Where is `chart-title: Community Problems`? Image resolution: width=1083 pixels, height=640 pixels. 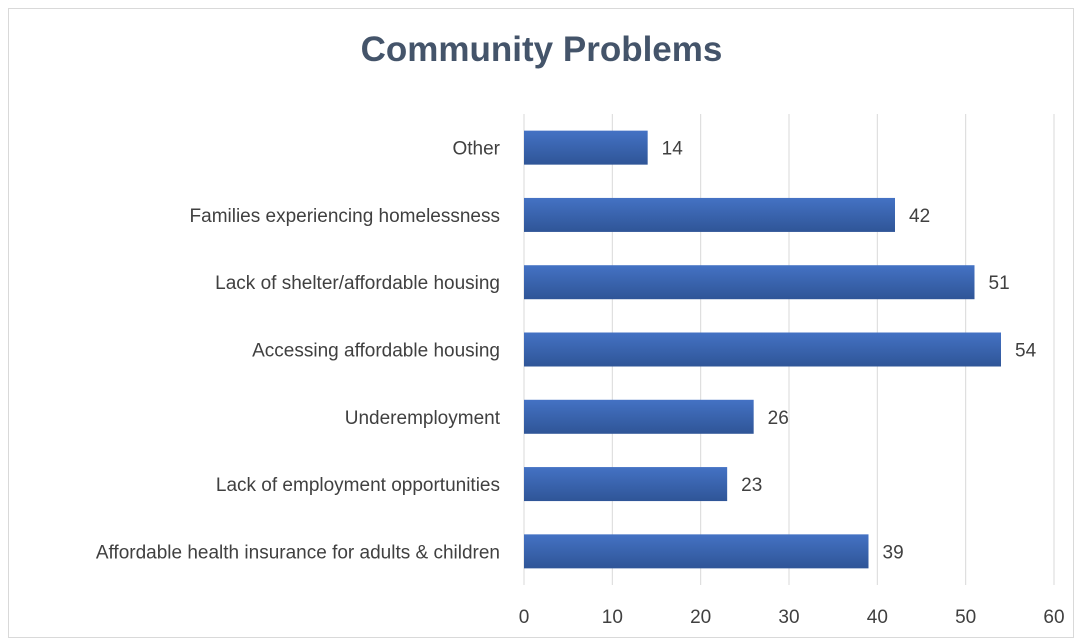
chart-title: Community Problems is located at coordinates (541, 49).